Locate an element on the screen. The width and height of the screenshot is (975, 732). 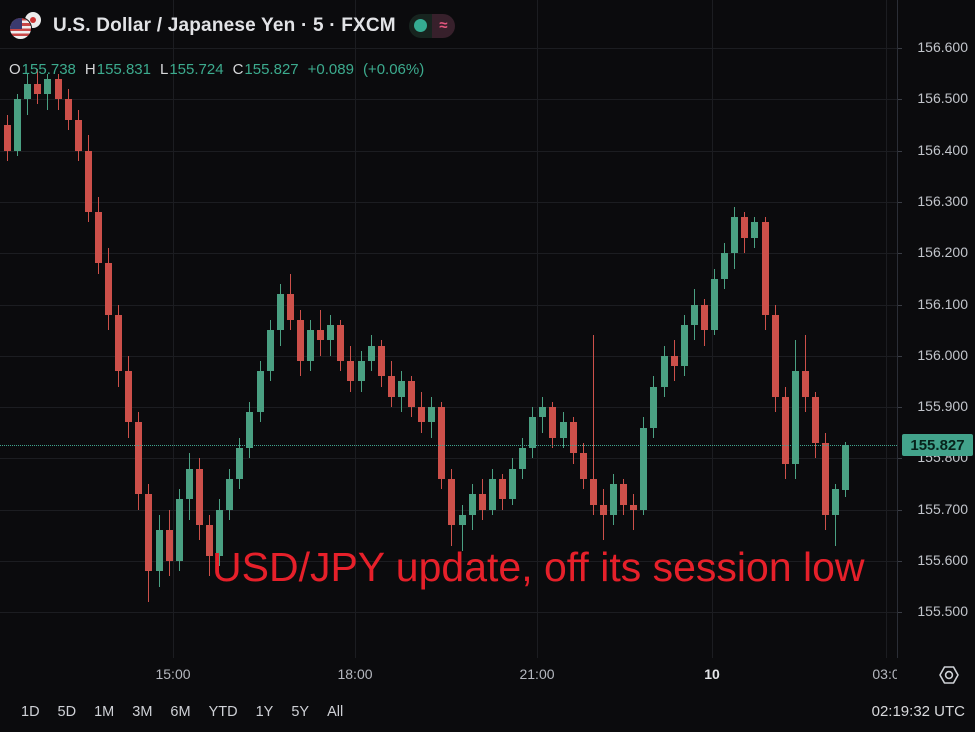
range-button-1d: 1D is located at coordinates (30, 712).